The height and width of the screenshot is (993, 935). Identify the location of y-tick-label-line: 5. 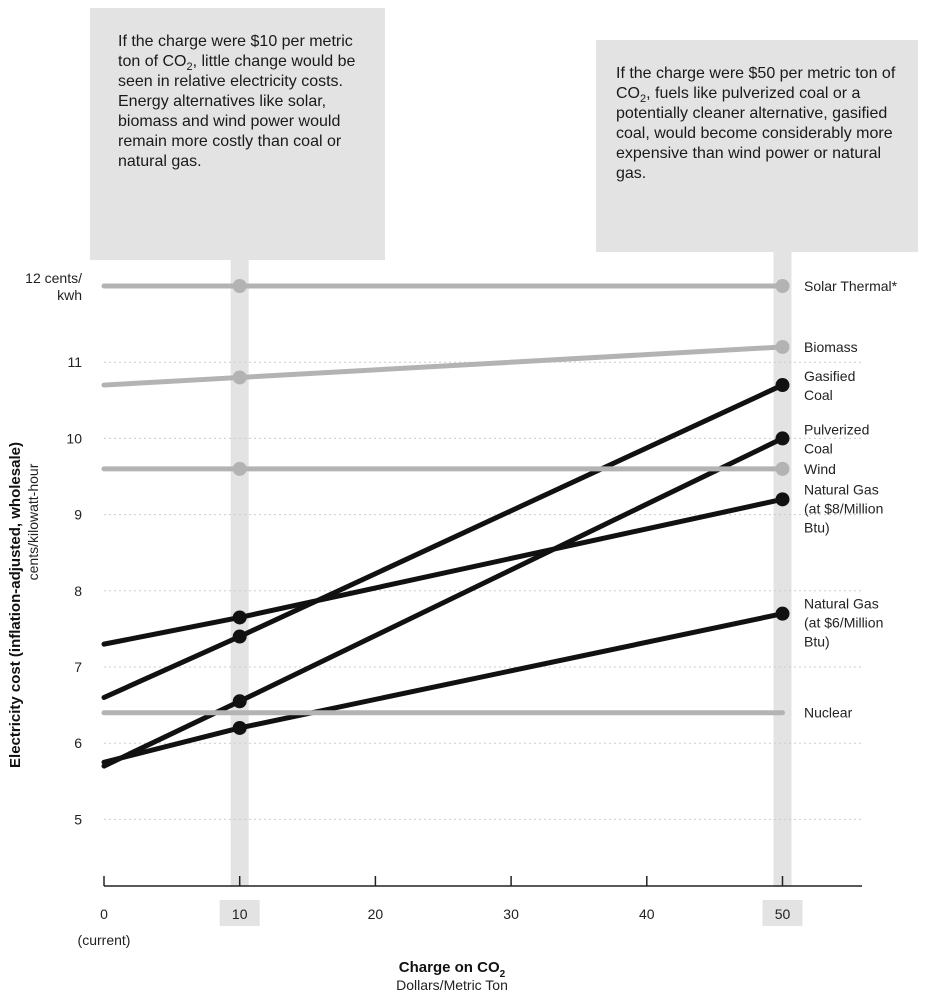
(78, 819).